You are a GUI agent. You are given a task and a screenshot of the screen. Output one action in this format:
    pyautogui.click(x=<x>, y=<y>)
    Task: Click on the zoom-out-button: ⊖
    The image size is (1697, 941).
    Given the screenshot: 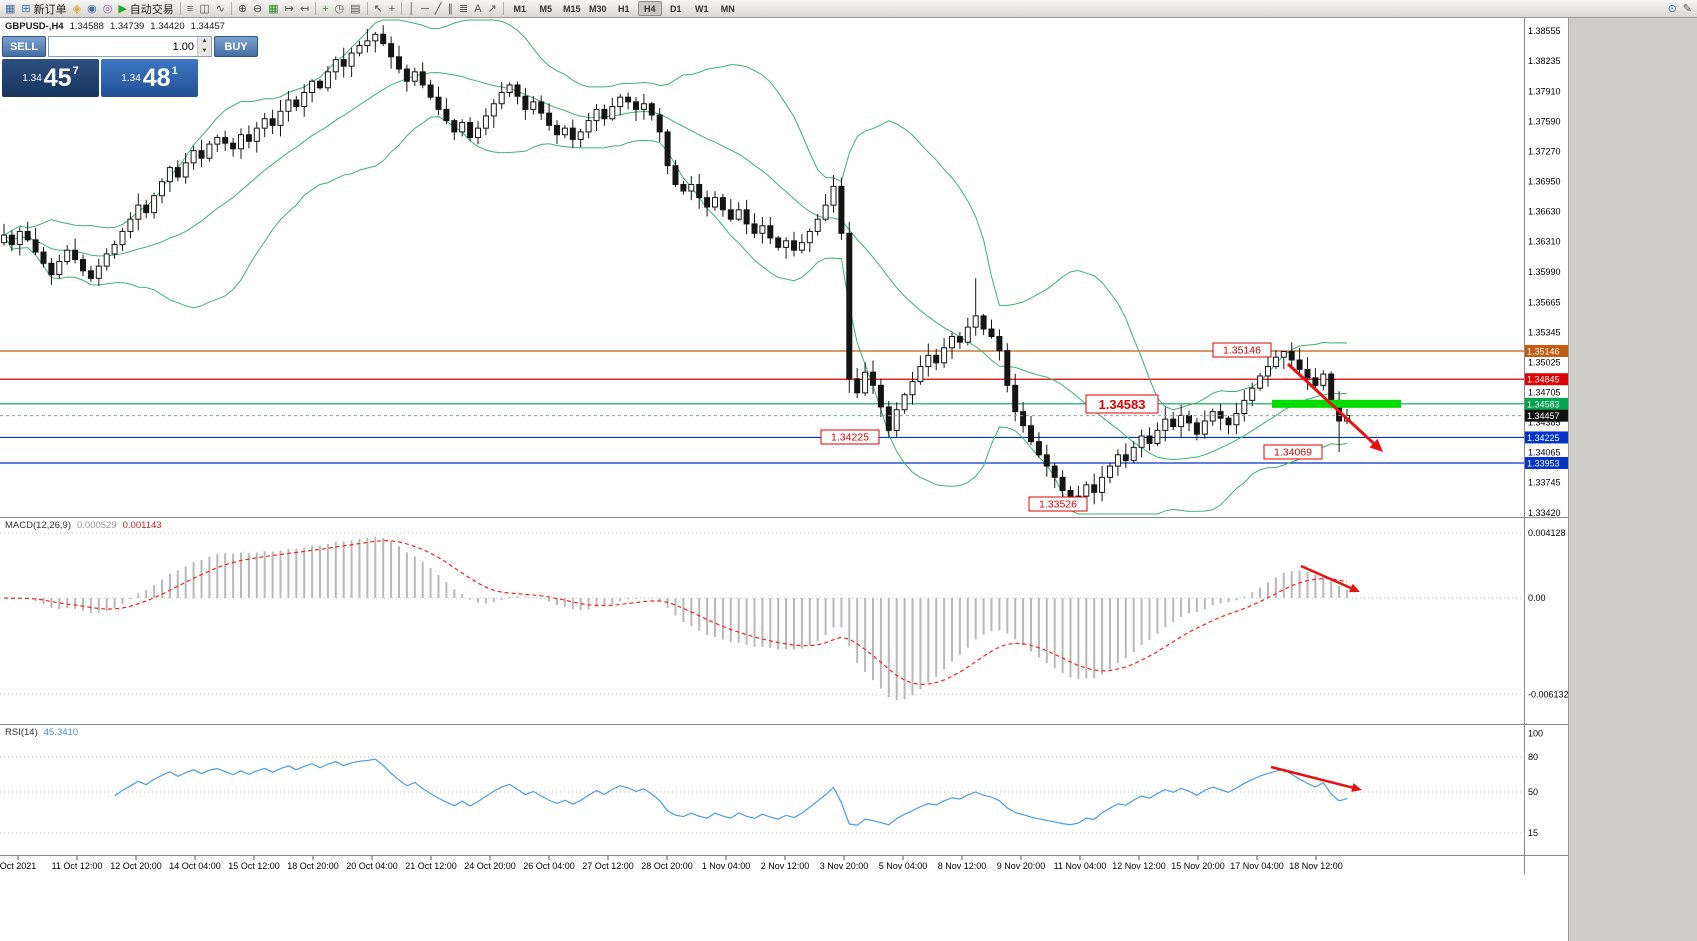 What is the action you would take?
    pyautogui.click(x=257, y=9)
    